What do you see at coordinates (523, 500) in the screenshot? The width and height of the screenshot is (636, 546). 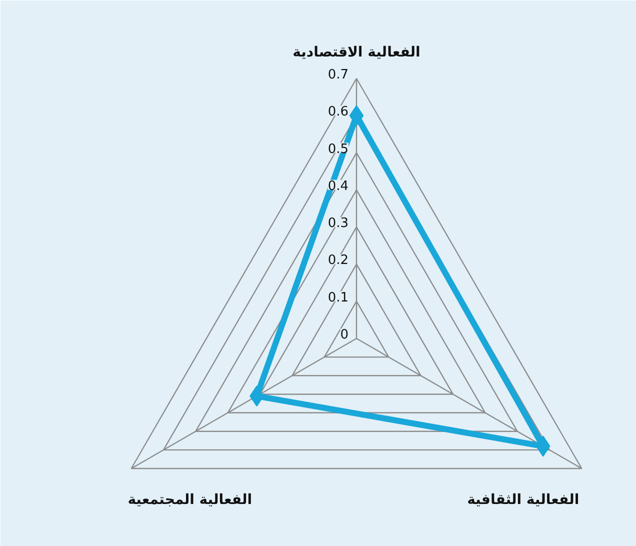 I see `spoke-label: الفعالية الثقافية` at bounding box center [523, 500].